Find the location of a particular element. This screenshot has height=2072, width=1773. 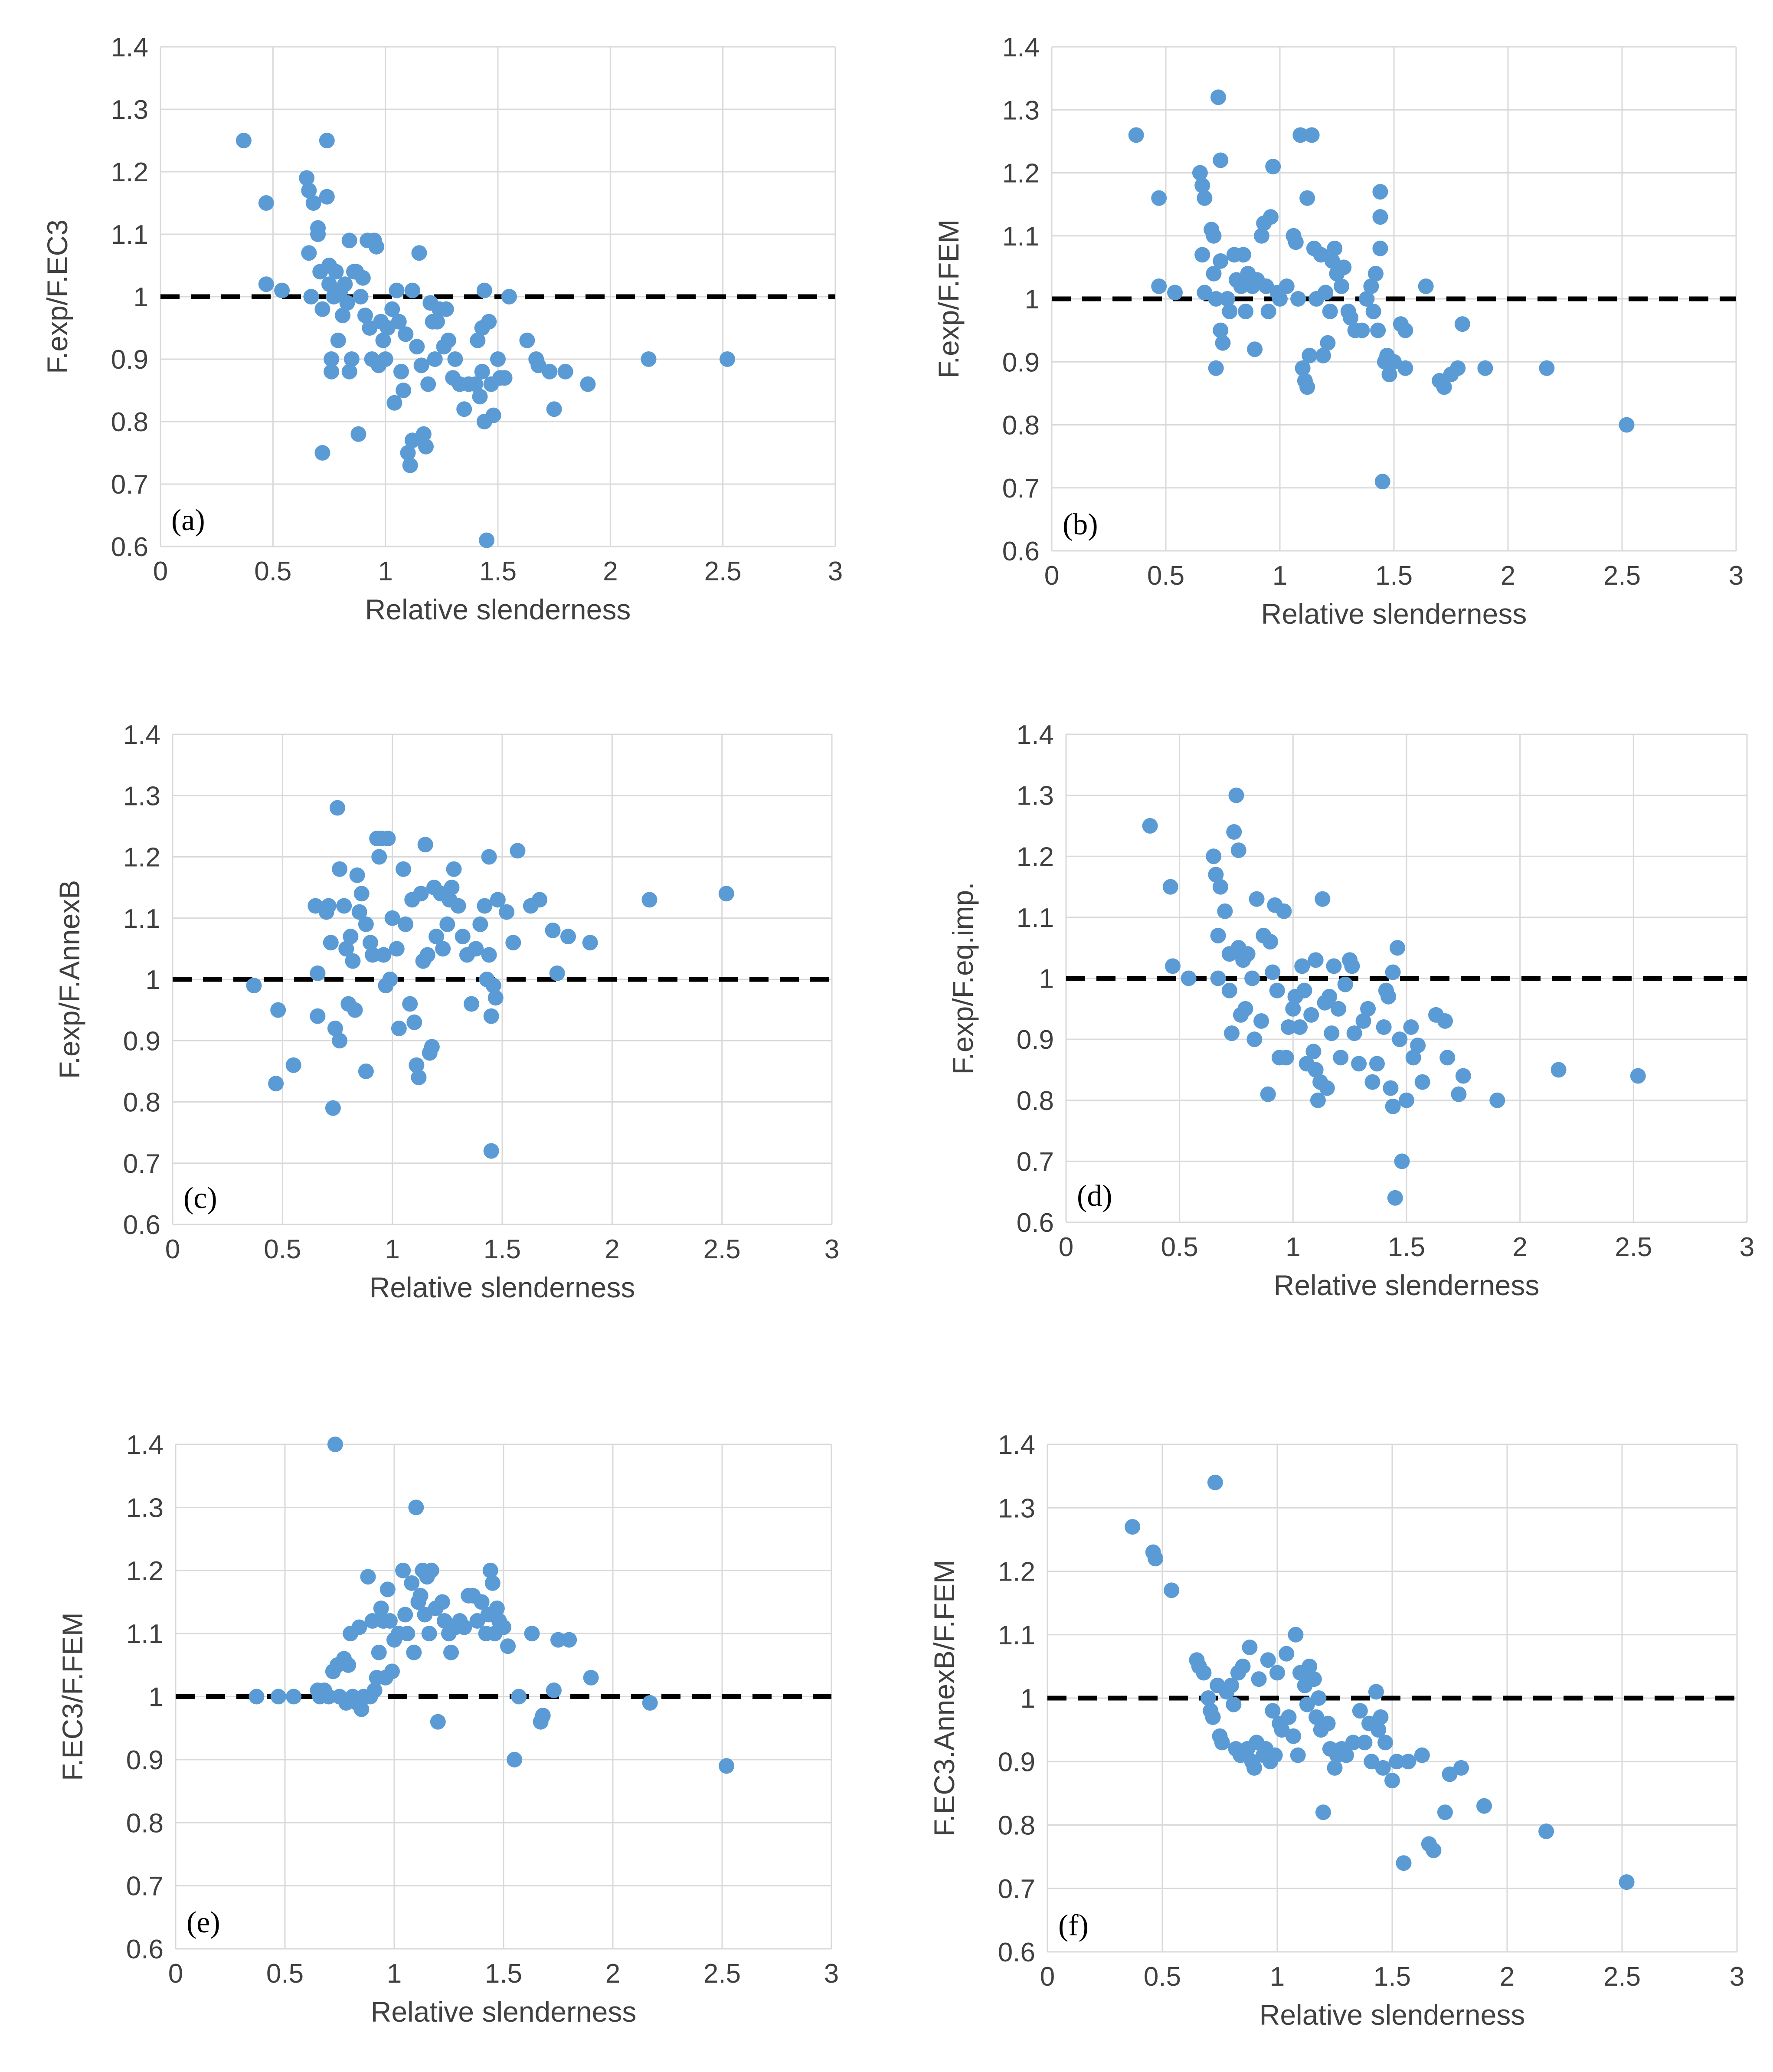

y-tick-label: 1.4 is located at coordinates (145, 1445).